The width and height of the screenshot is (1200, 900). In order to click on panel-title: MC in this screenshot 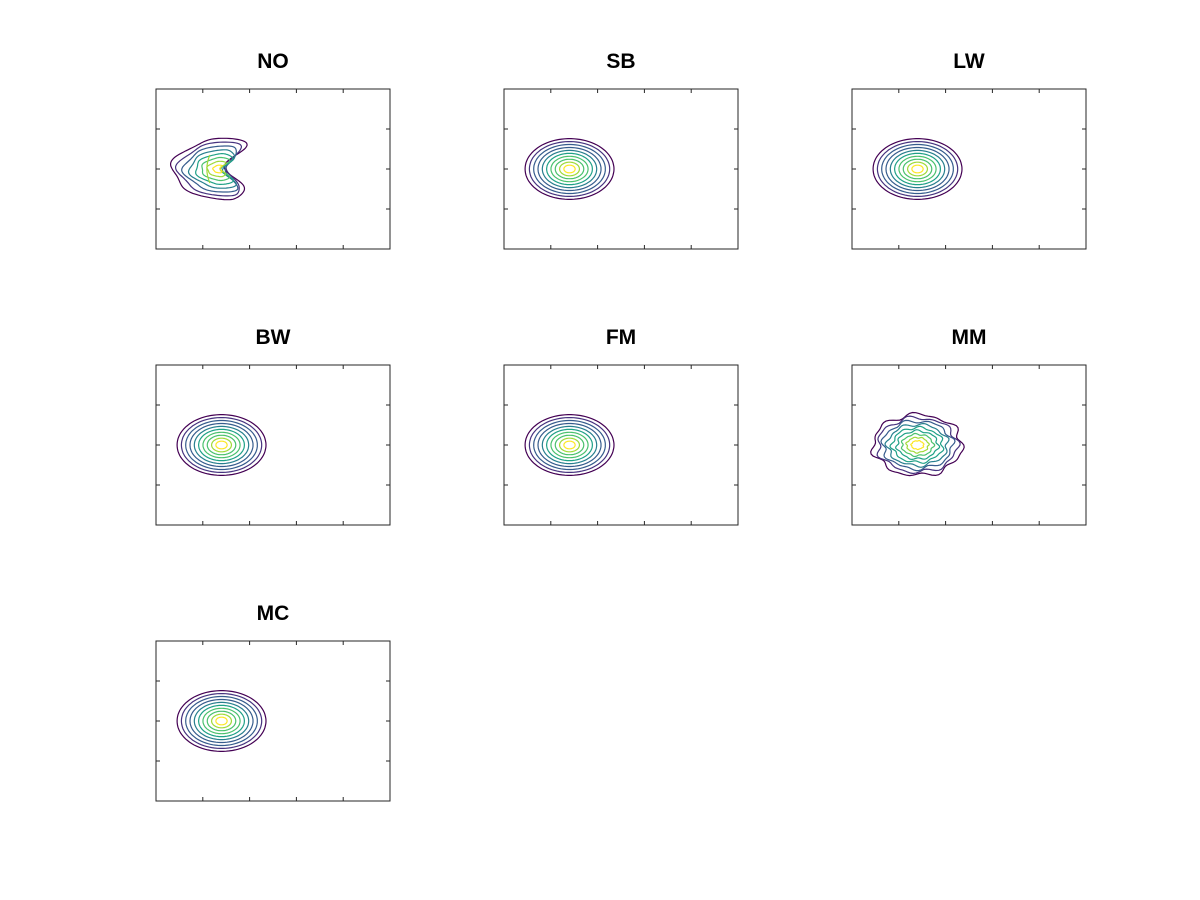, I will do `click(273, 613)`.